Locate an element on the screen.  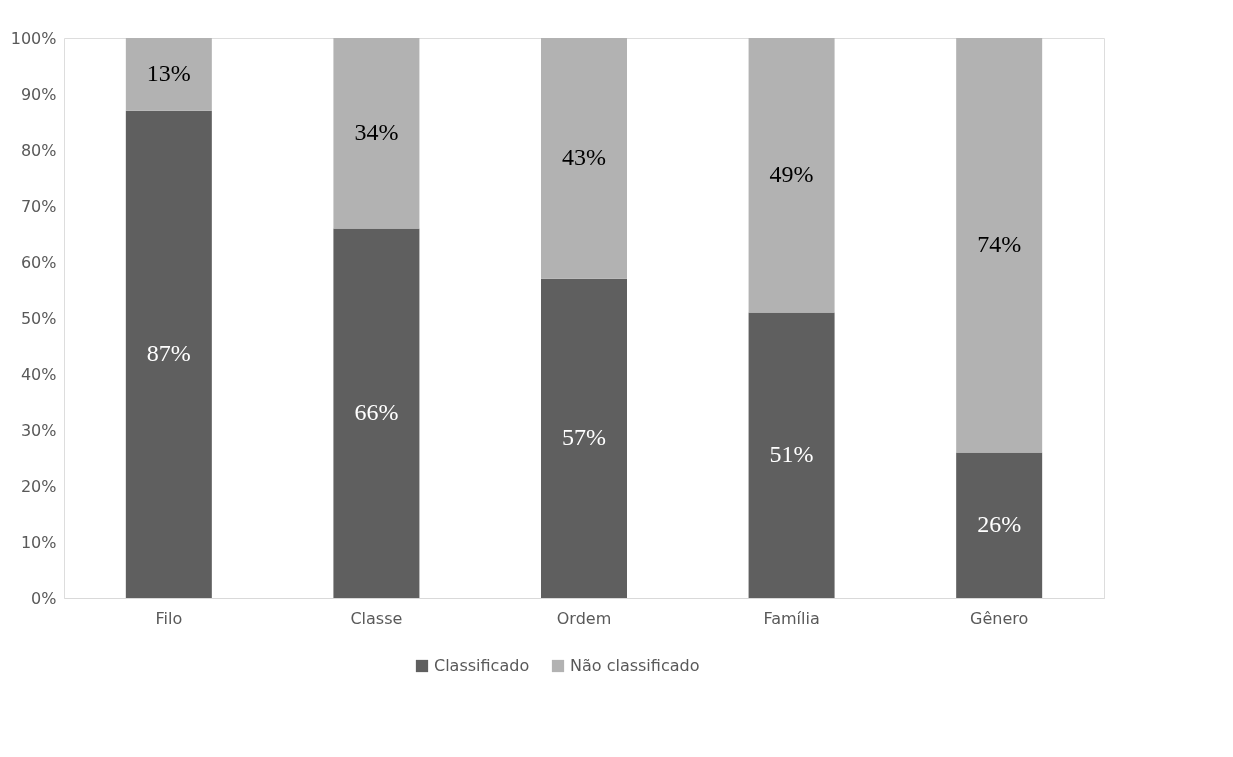
y-tick-label: 60% is located at coordinates (38, 262).